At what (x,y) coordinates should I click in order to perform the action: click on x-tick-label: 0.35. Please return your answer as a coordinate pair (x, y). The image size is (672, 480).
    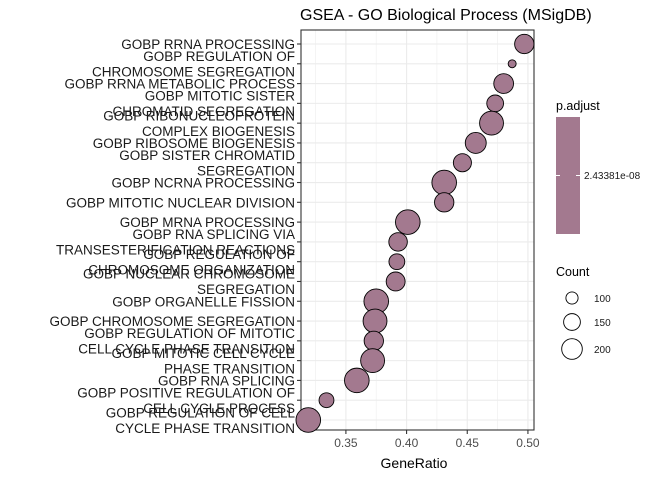
    Looking at the image, I should click on (346, 443).